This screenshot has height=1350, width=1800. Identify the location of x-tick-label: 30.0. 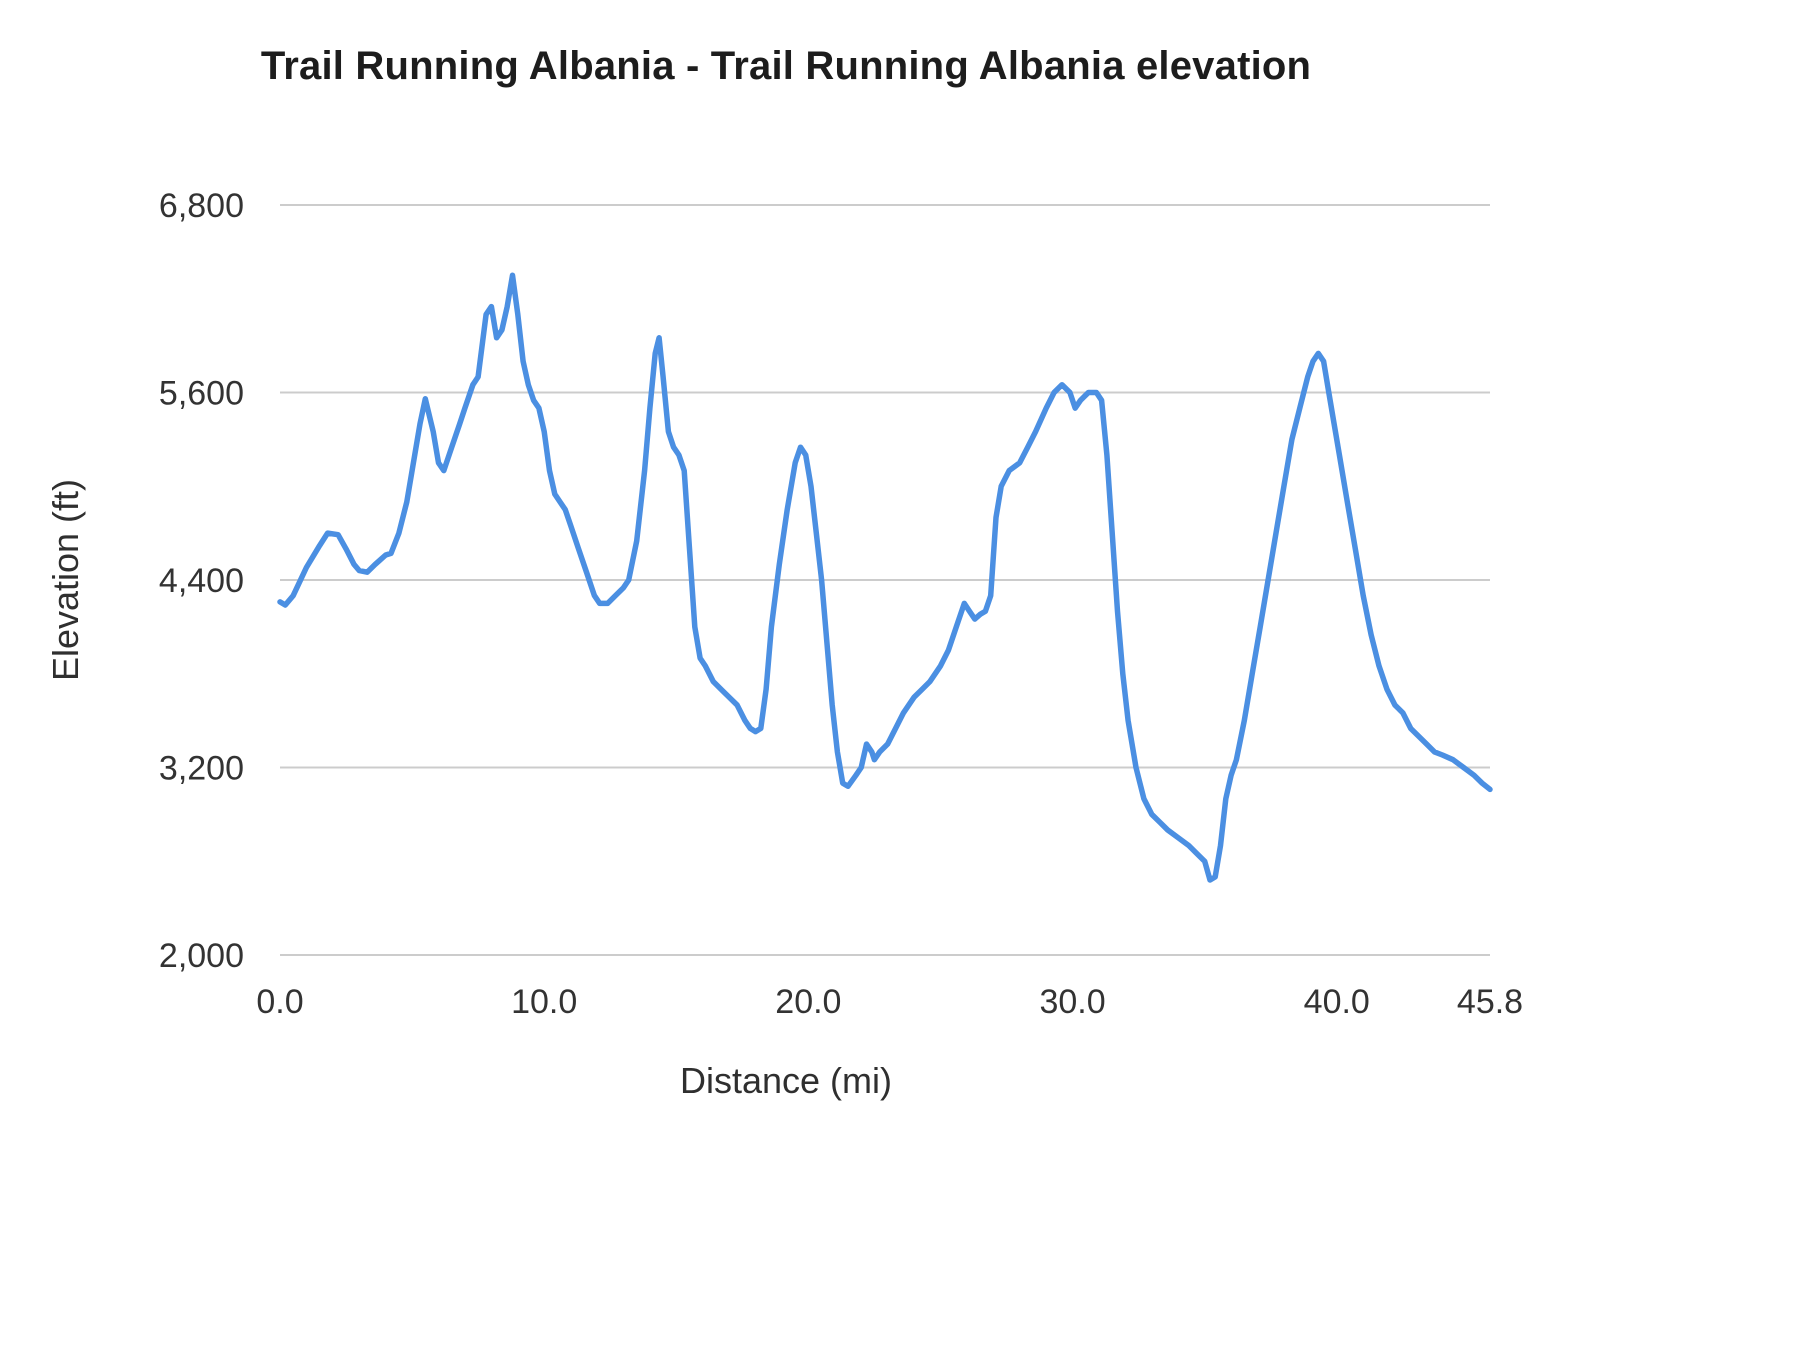
(1072, 1002).